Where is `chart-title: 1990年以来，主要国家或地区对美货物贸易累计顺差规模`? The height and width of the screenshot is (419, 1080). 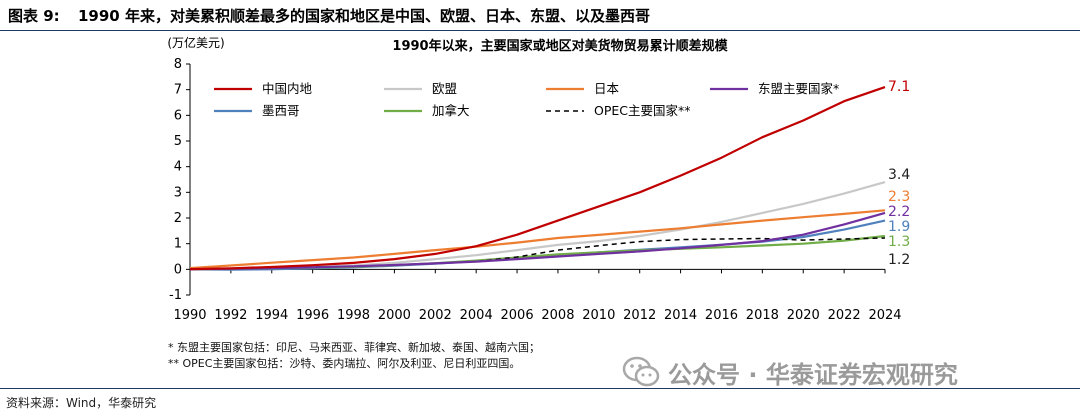 chart-title: 1990年以来，主要国家或地区对美货物贸易累计顺差规模 is located at coordinates (560, 46).